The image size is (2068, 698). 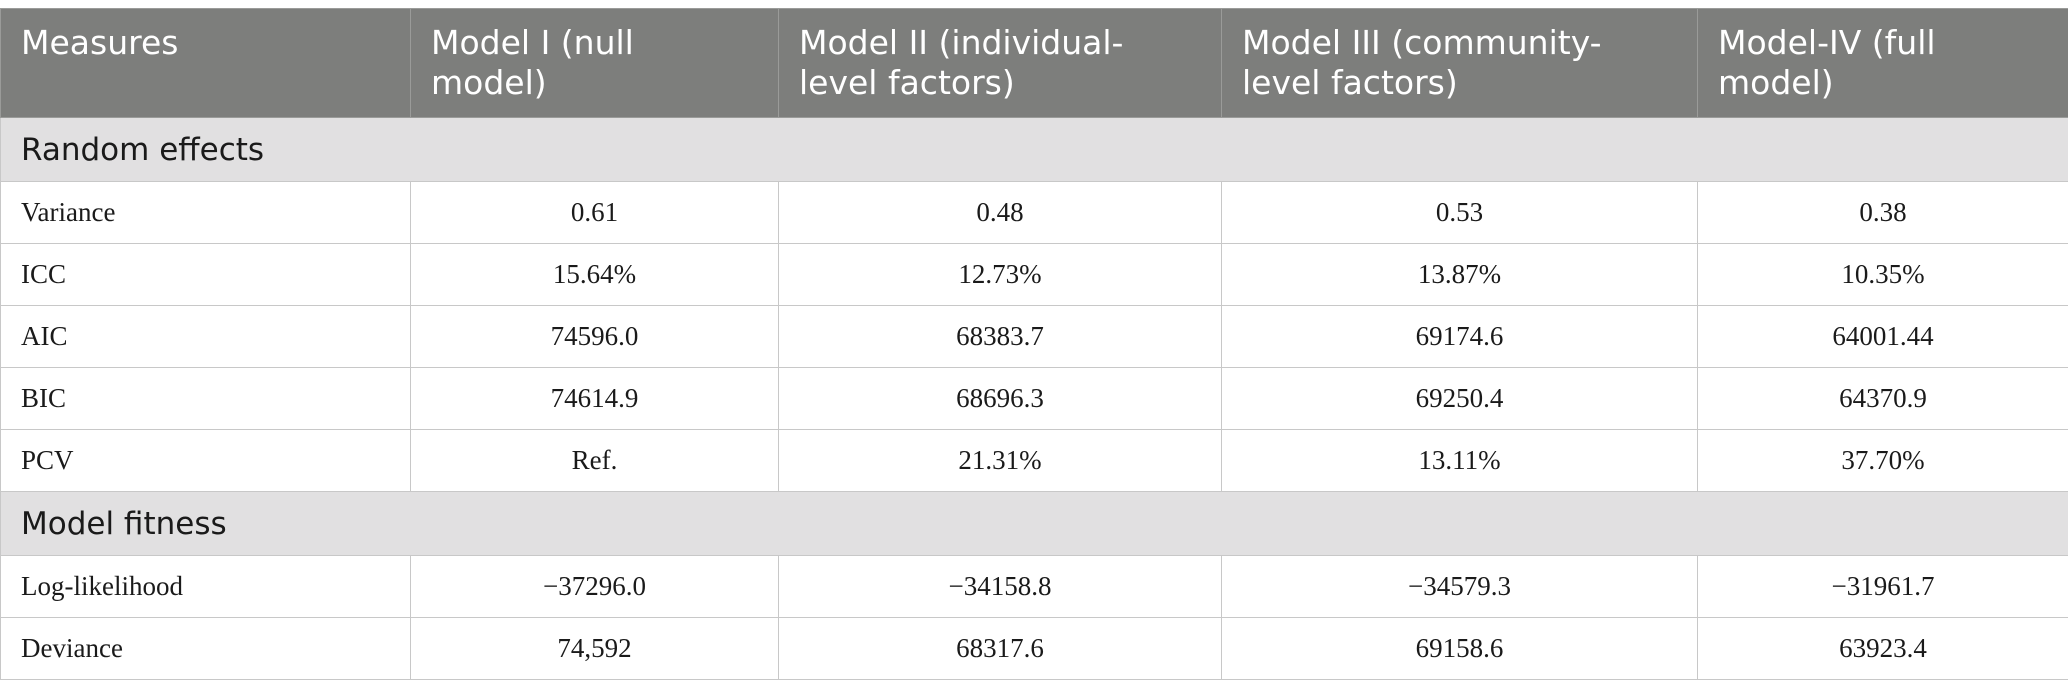 I want to click on section-title: Random effects, so click(x=1034, y=149).